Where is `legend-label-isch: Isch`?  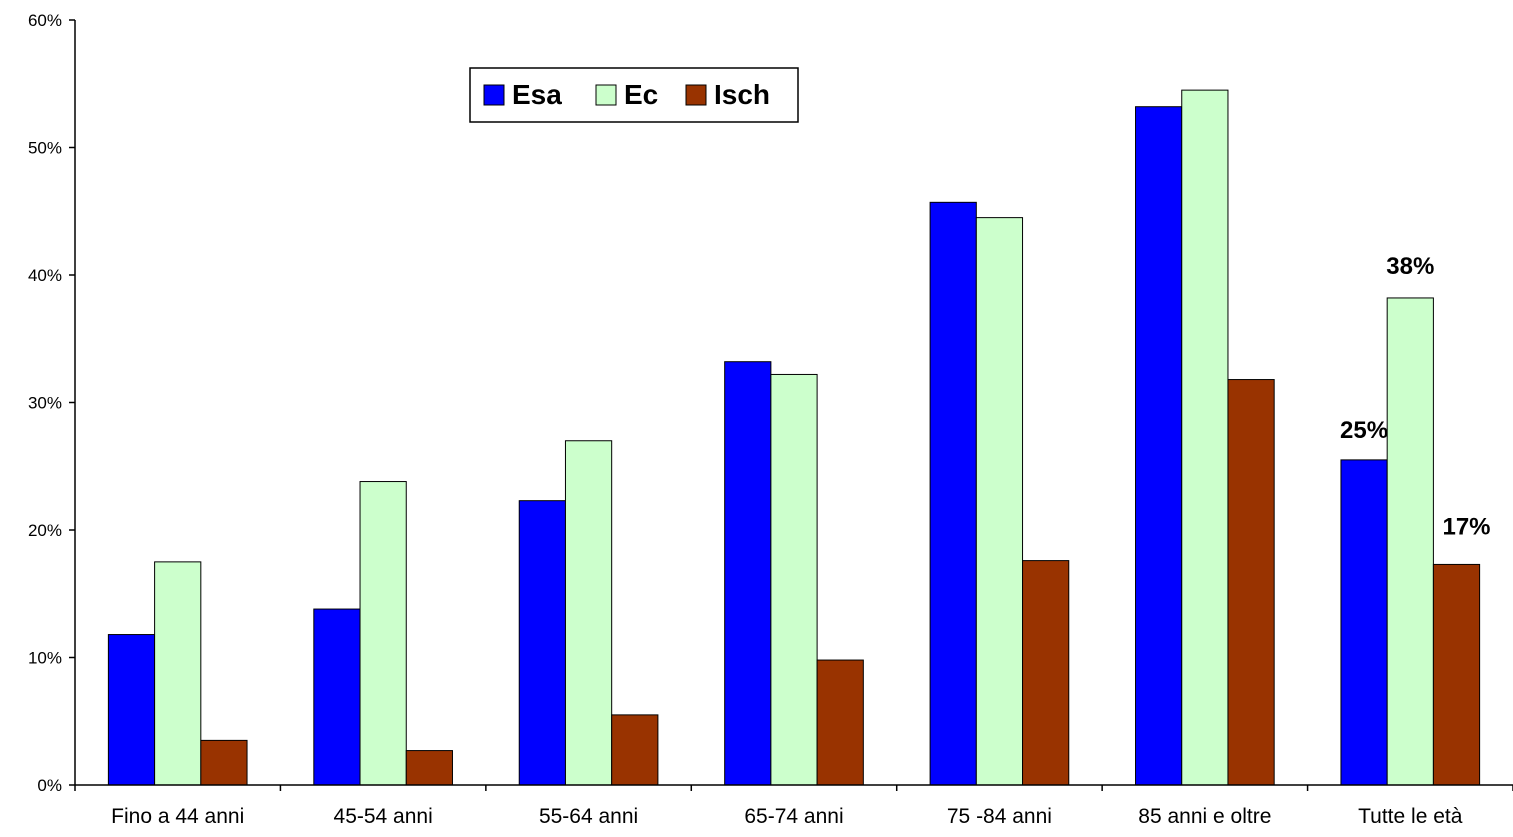 legend-label-isch: Isch is located at coordinates (742, 94).